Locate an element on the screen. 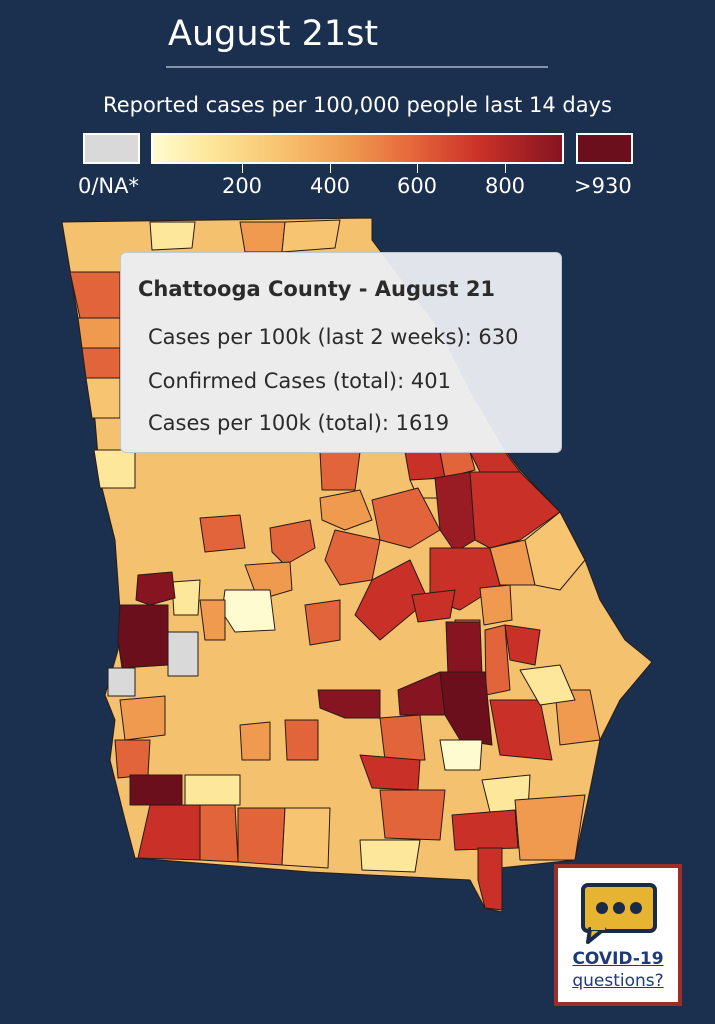 This screenshot has width=715, height=1024. tooltip-row-value: 401 is located at coordinates (431, 381).